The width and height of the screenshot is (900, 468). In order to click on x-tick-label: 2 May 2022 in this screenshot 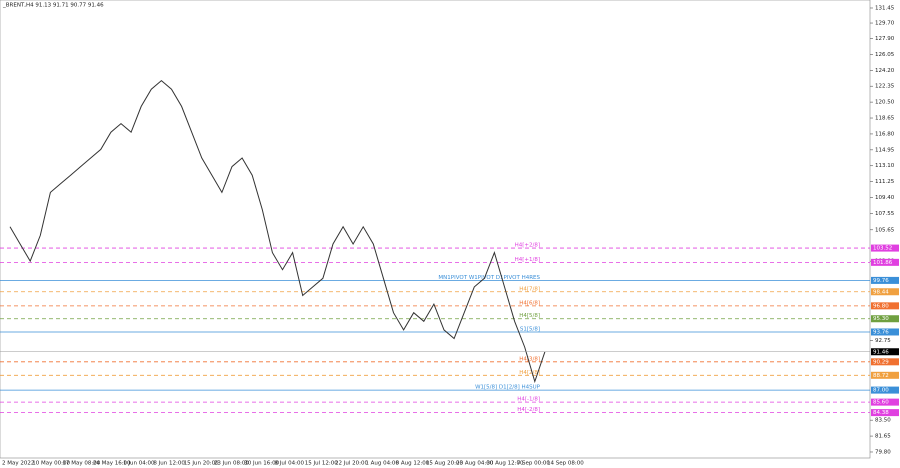, I will do `click(18, 464)`.